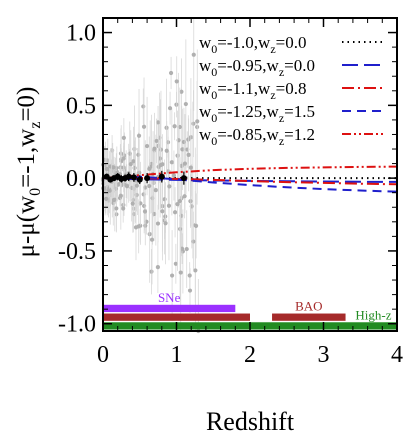  I want to click on band-label-2: BAO, so click(308, 306).